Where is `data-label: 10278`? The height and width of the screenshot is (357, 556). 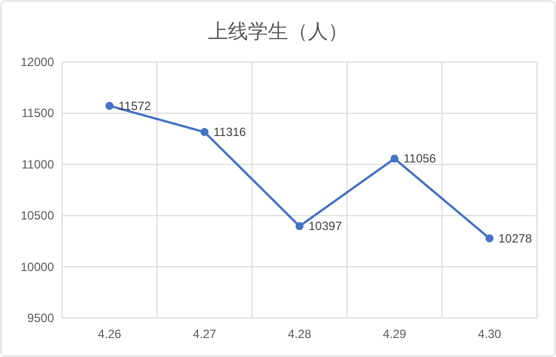
data-label: 10278 is located at coordinates (515, 238).